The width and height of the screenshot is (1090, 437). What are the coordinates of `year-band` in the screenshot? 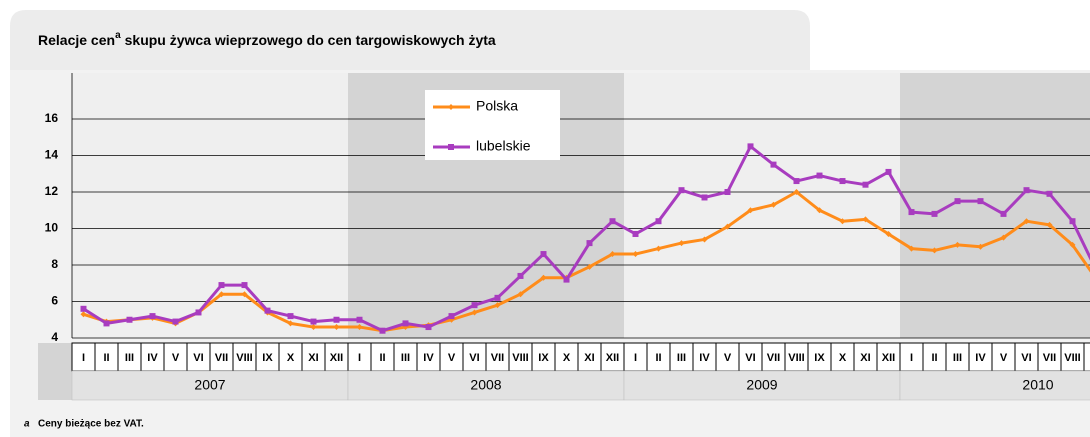 It's located at (995, 205).